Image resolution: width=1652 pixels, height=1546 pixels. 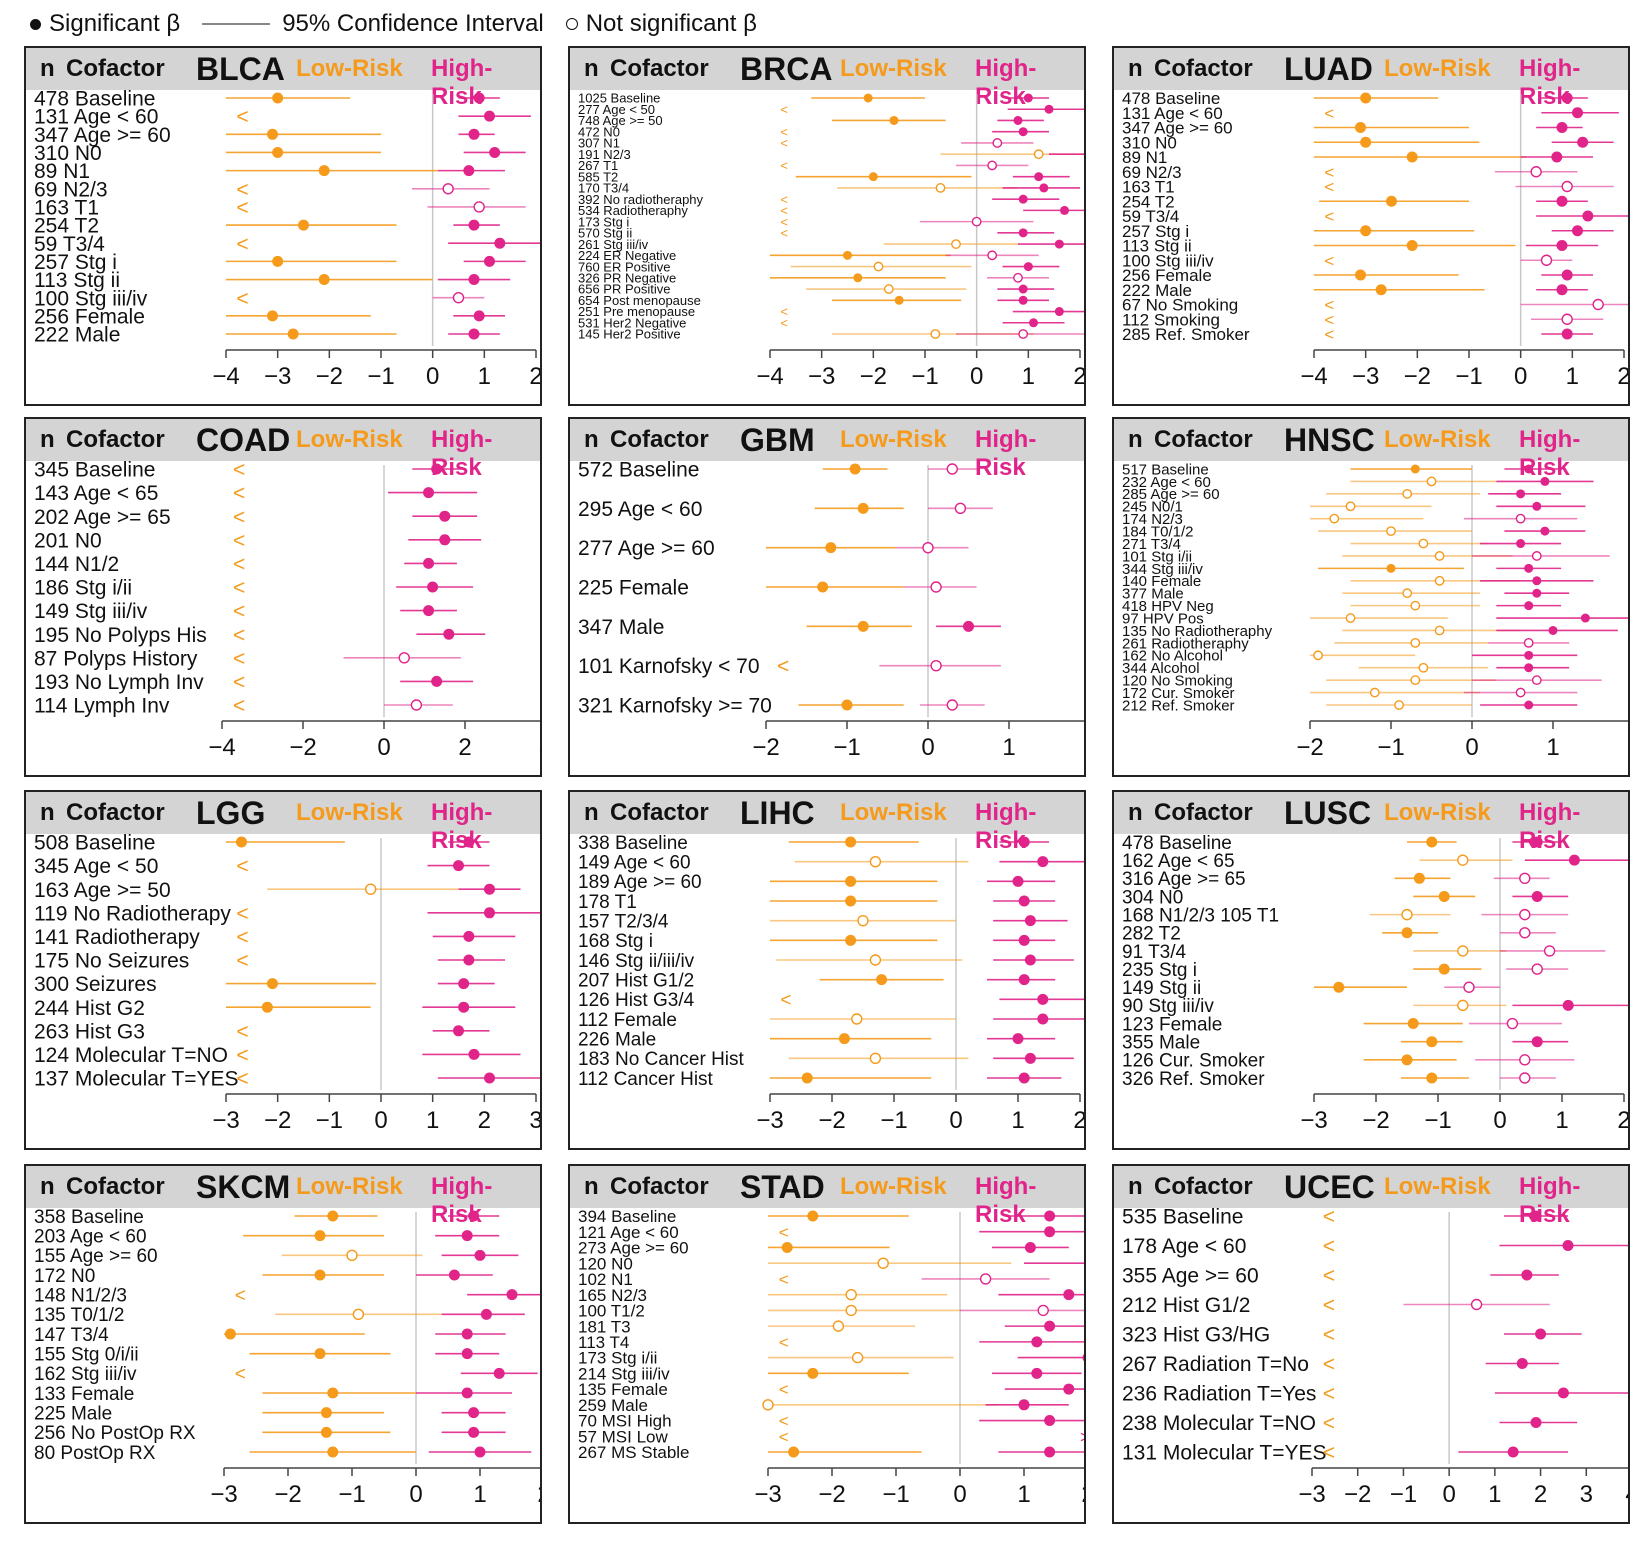 What do you see at coordinates (571, 24) in the screenshot?
I see `open-circle-icon` at bounding box center [571, 24].